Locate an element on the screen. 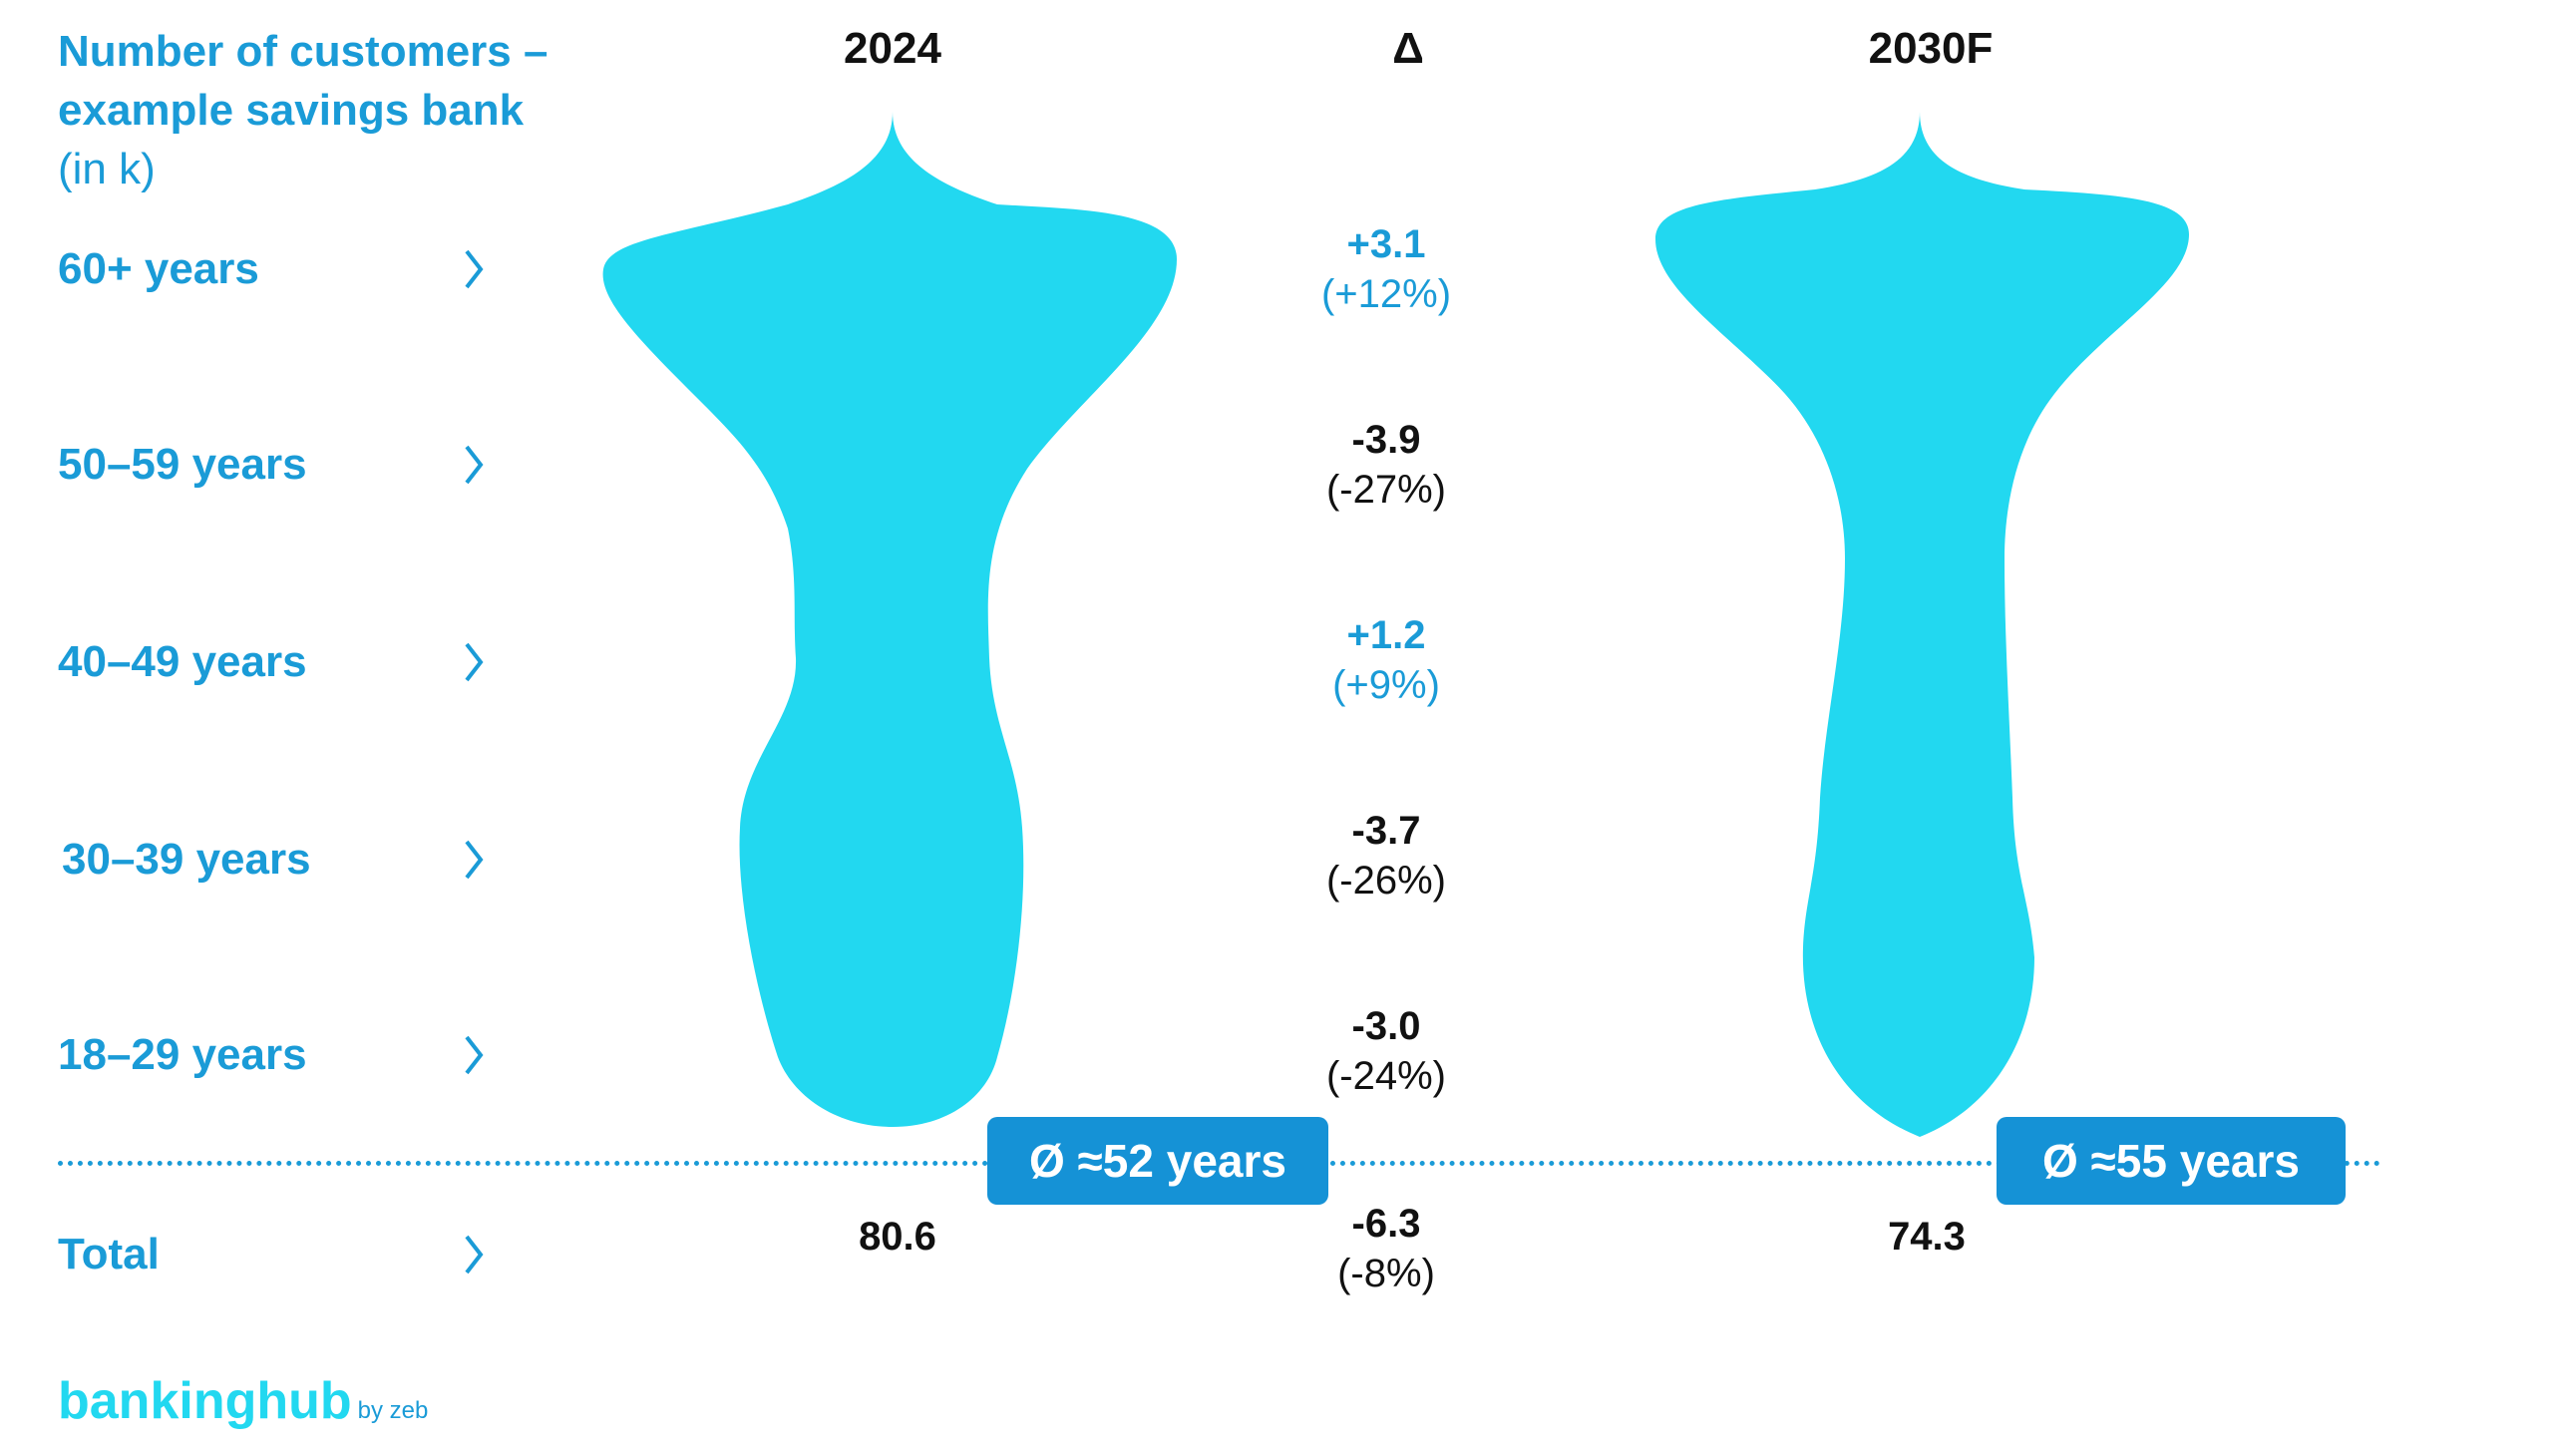  delta-value: +3.1 is located at coordinates (1386, 244).